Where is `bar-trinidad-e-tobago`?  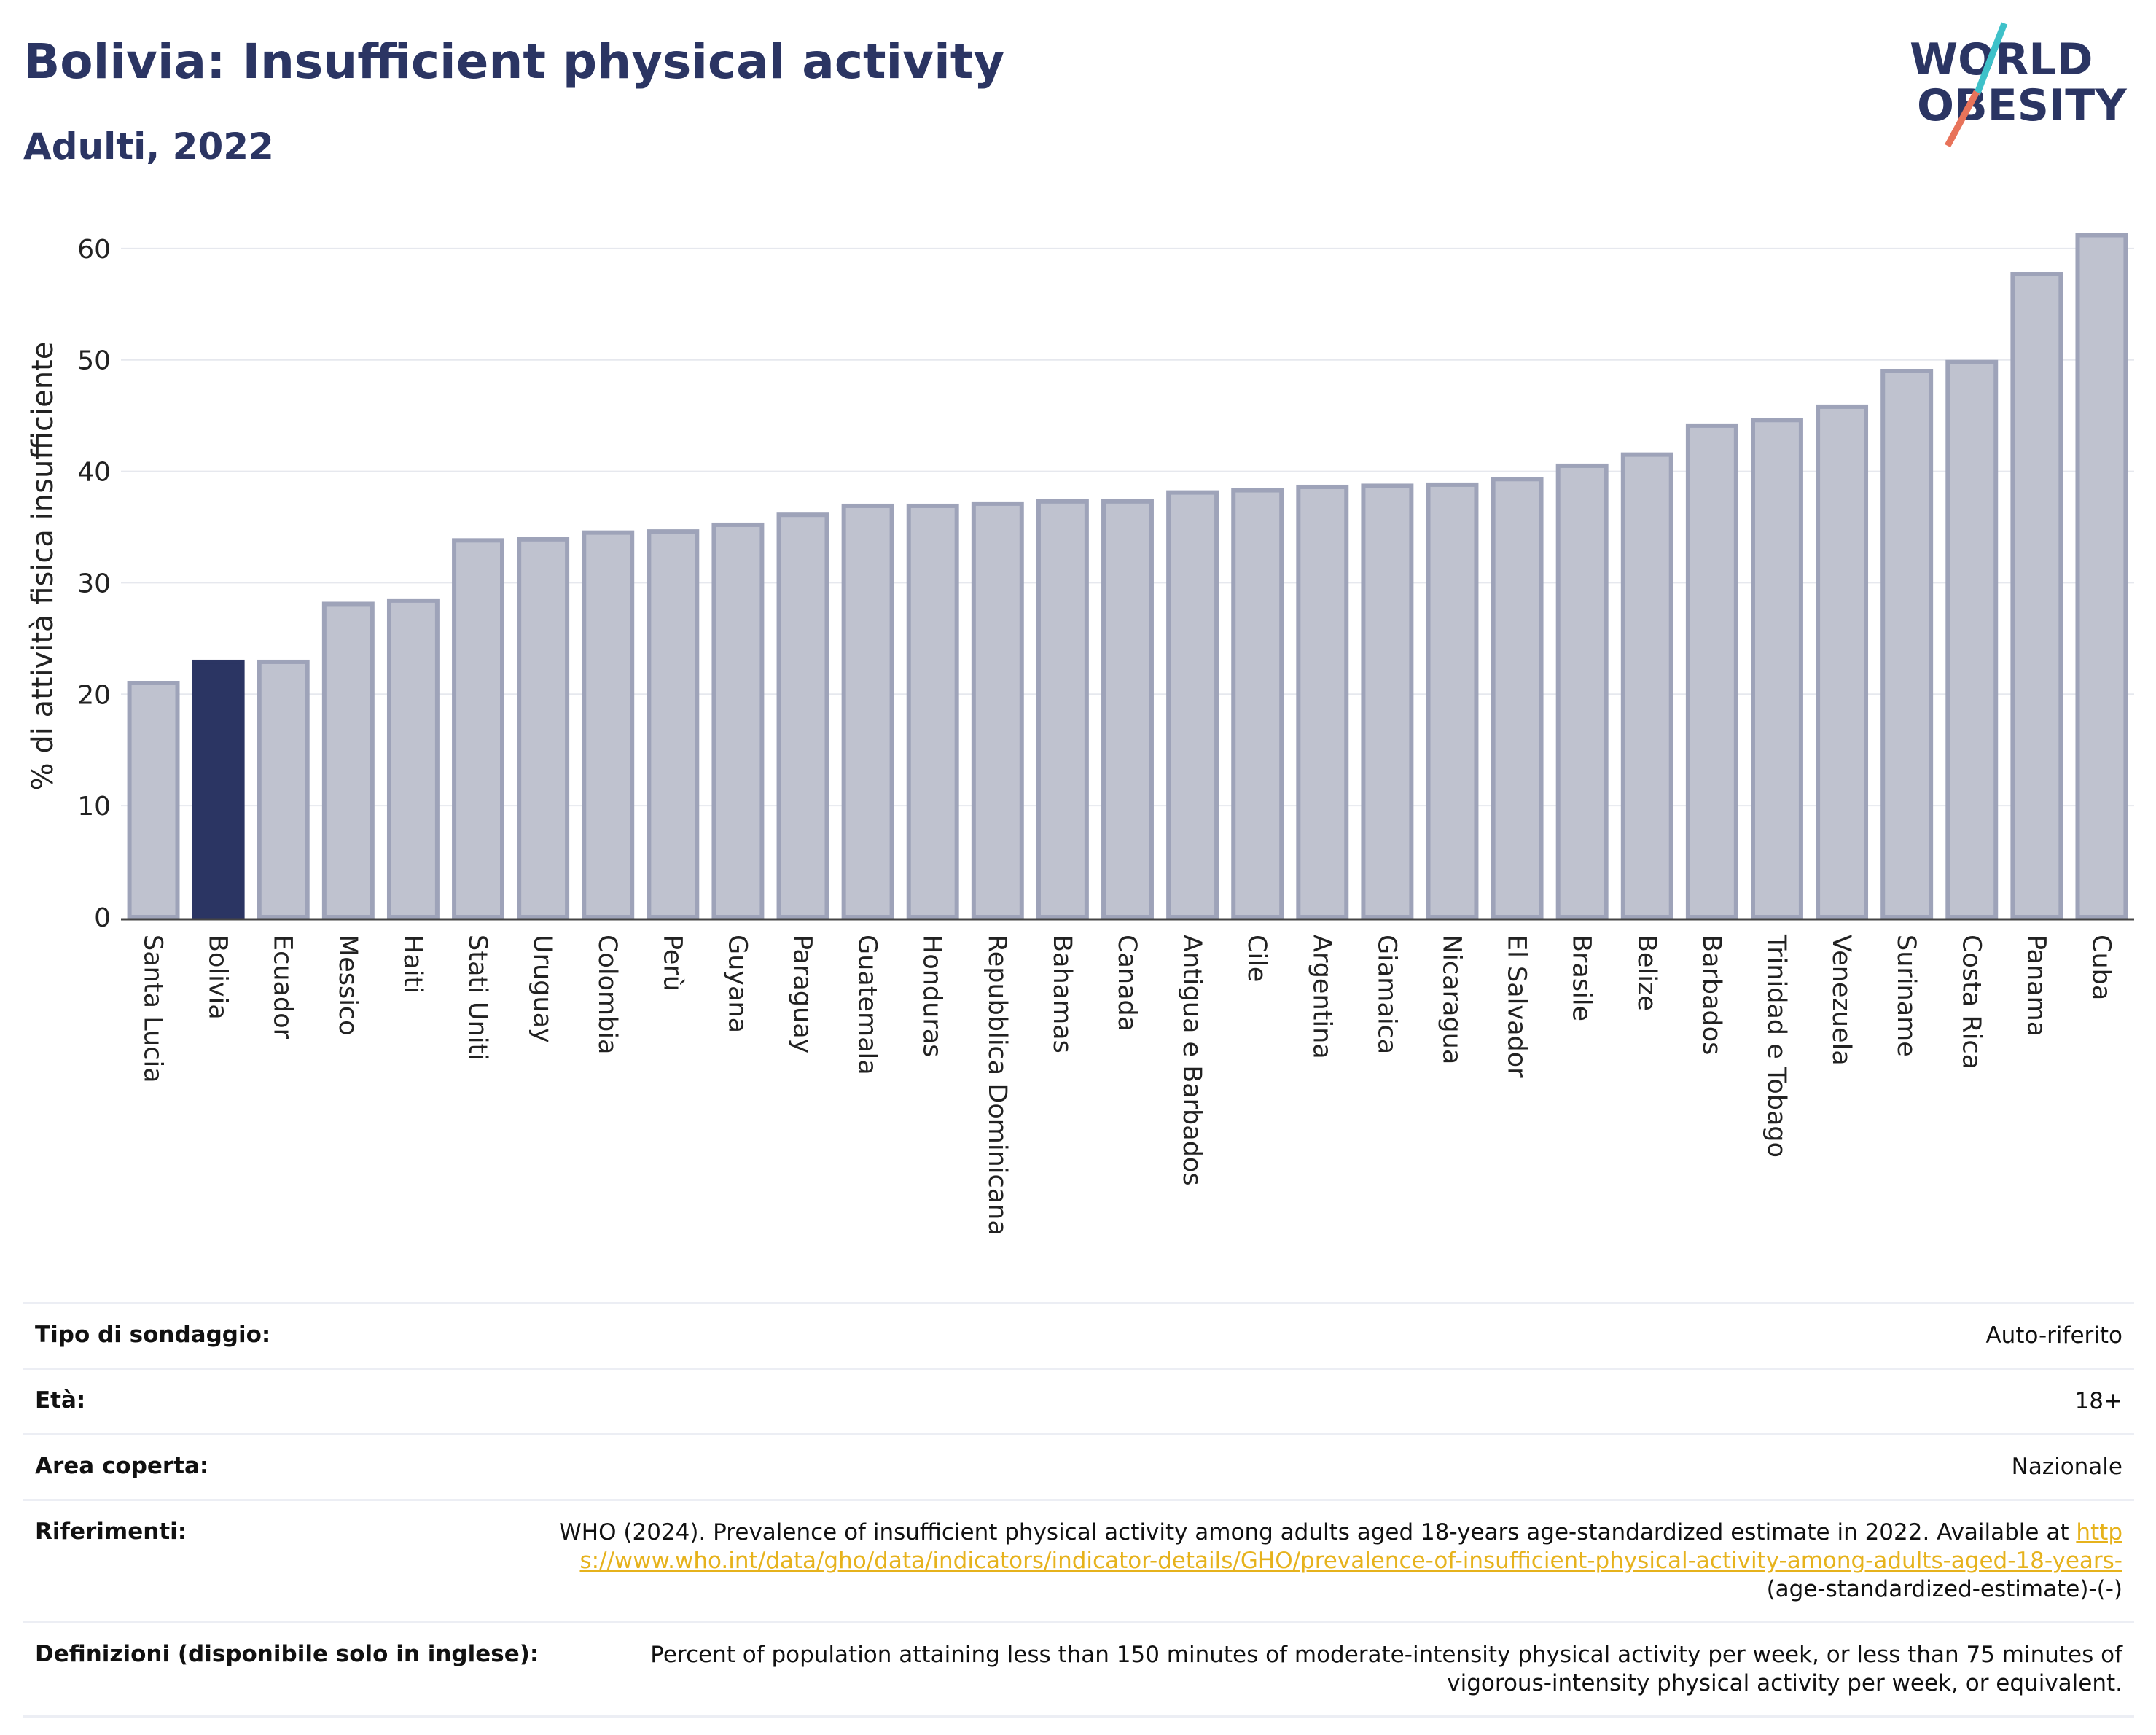 bar-trinidad-e-tobago is located at coordinates (1777, 668).